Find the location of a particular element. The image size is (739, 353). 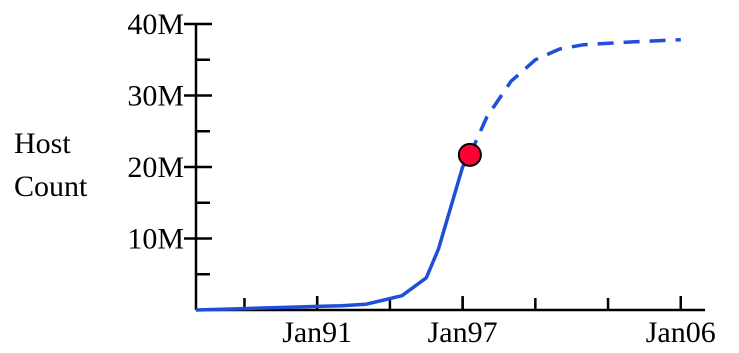

y-tick-label: 10M is located at coordinates (155, 239).